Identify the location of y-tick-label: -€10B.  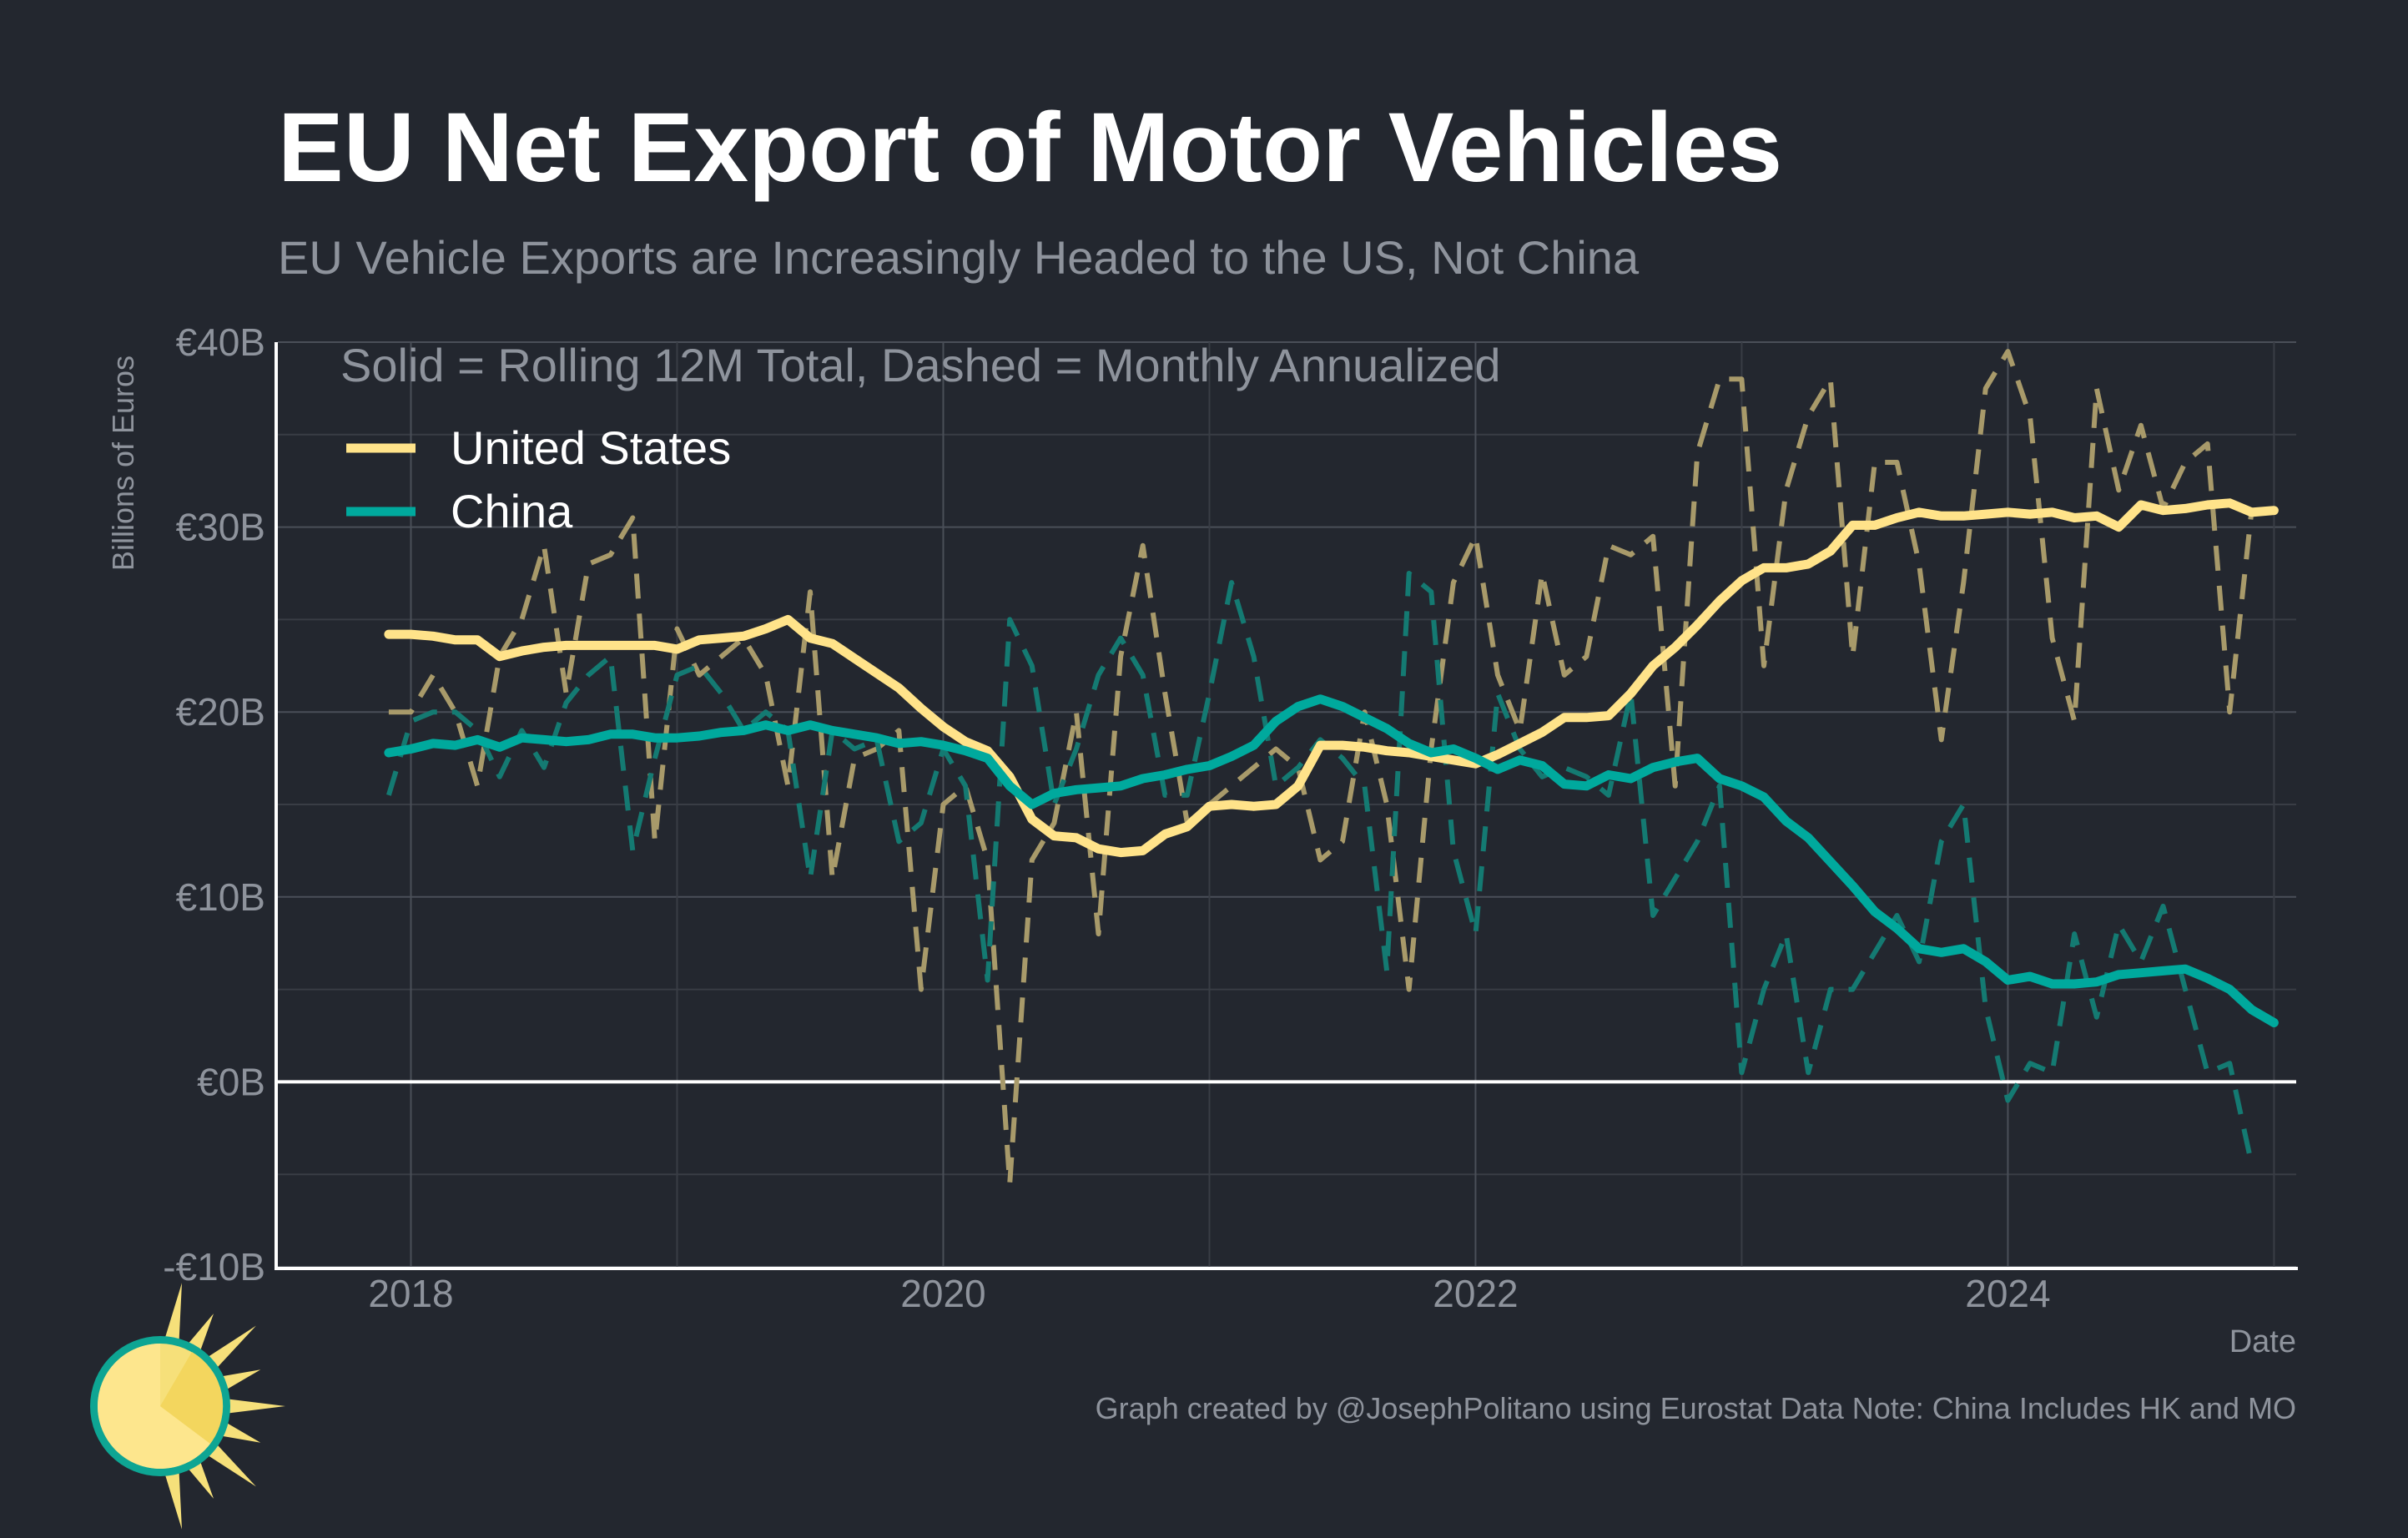
(214, 1266).